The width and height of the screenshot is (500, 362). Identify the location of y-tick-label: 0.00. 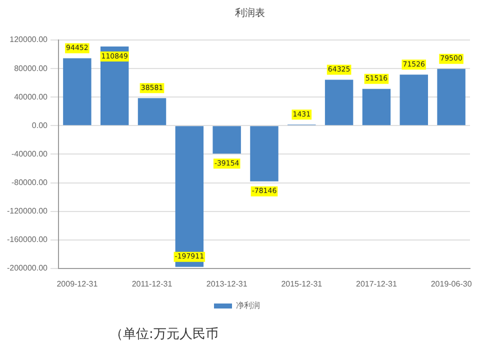
(40, 125).